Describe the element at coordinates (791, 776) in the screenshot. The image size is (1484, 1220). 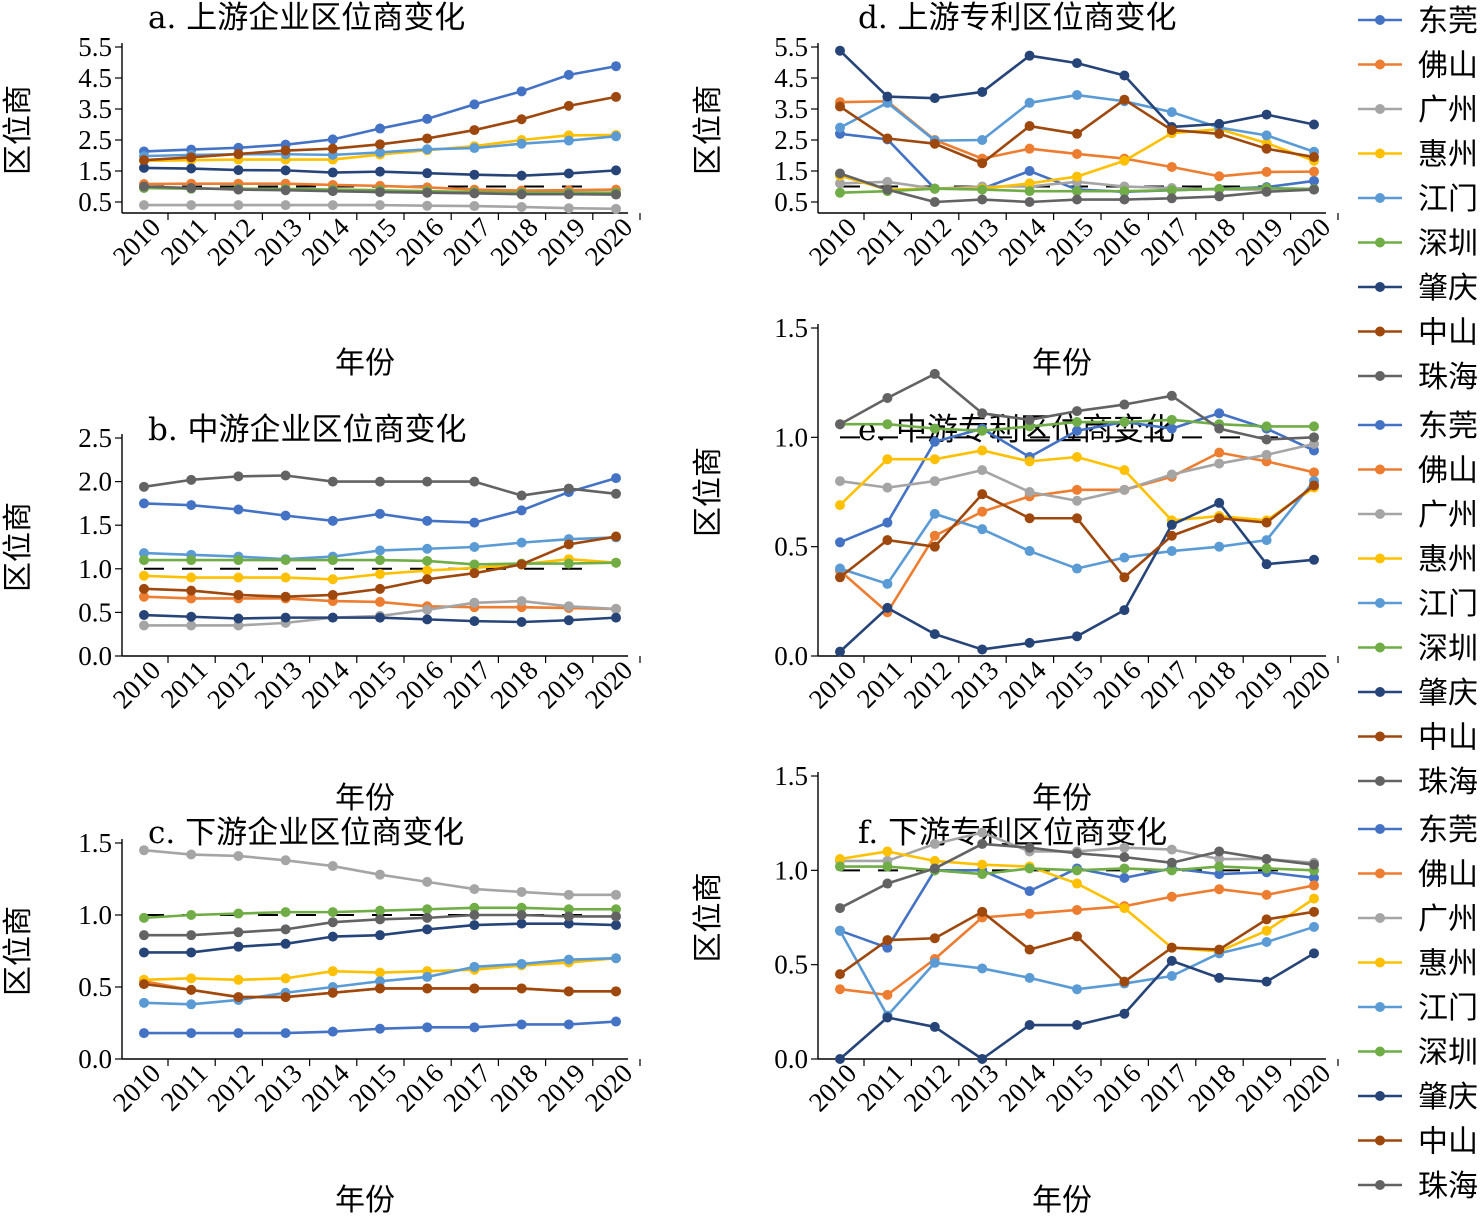
I see `y-tick-label: 1.5` at that location.